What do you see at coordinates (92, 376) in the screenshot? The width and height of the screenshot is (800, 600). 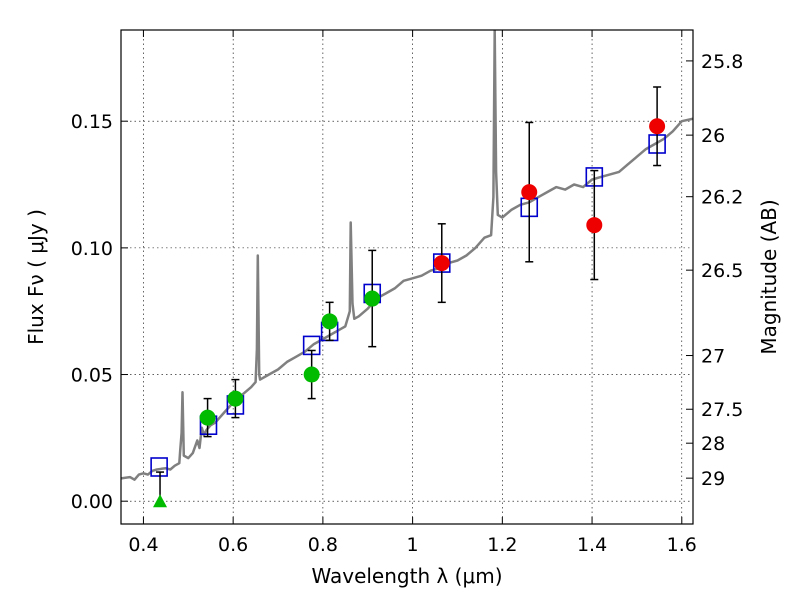 I see `y-tick-label: 0.05` at bounding box center [92, 376].